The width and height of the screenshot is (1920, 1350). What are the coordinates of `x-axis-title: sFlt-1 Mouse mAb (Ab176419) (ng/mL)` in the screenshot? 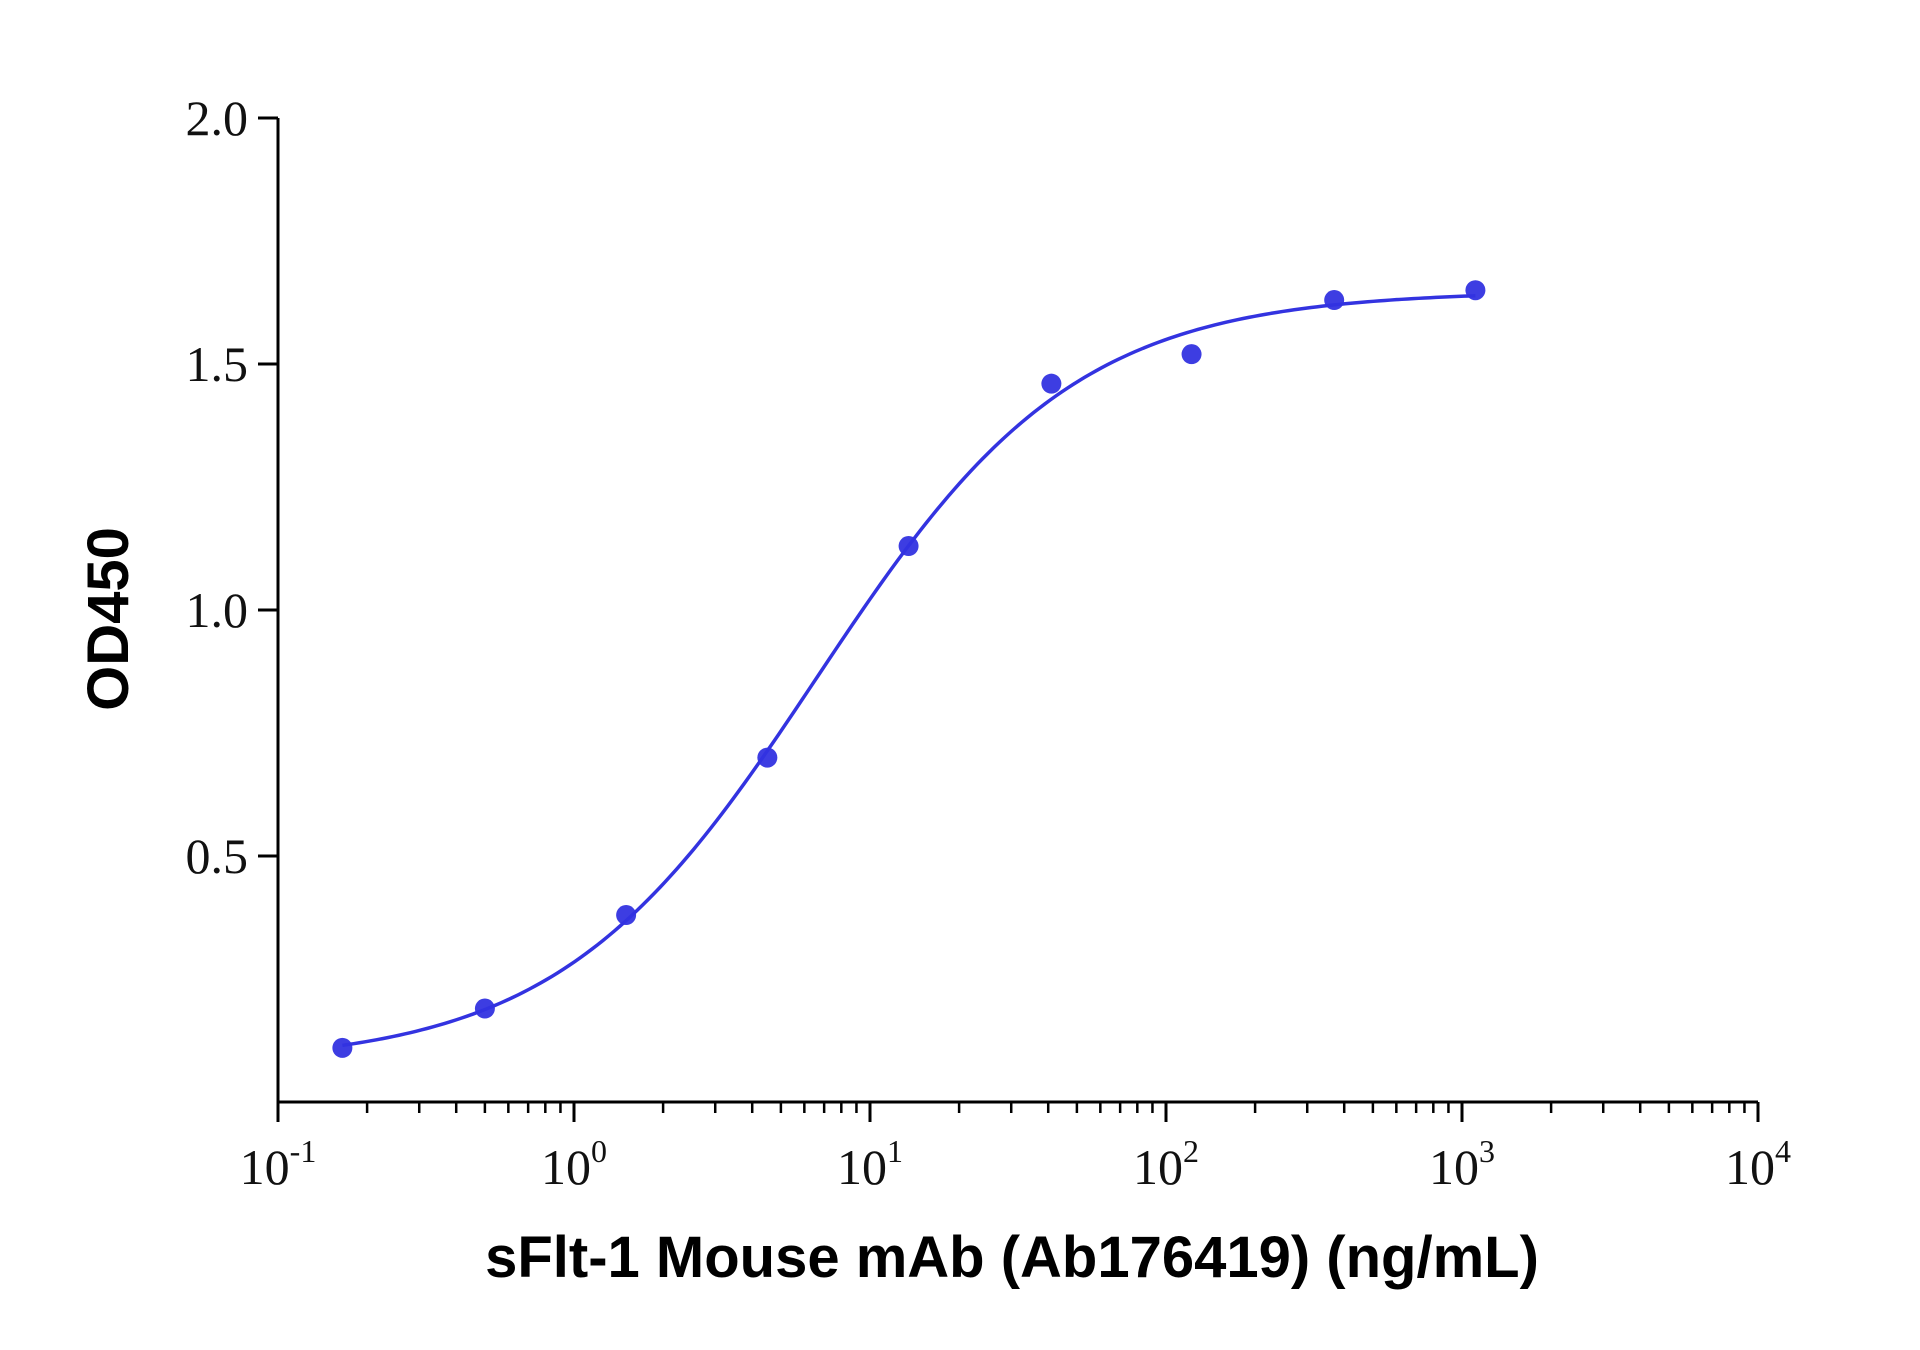 It's located at (1012, 1257).